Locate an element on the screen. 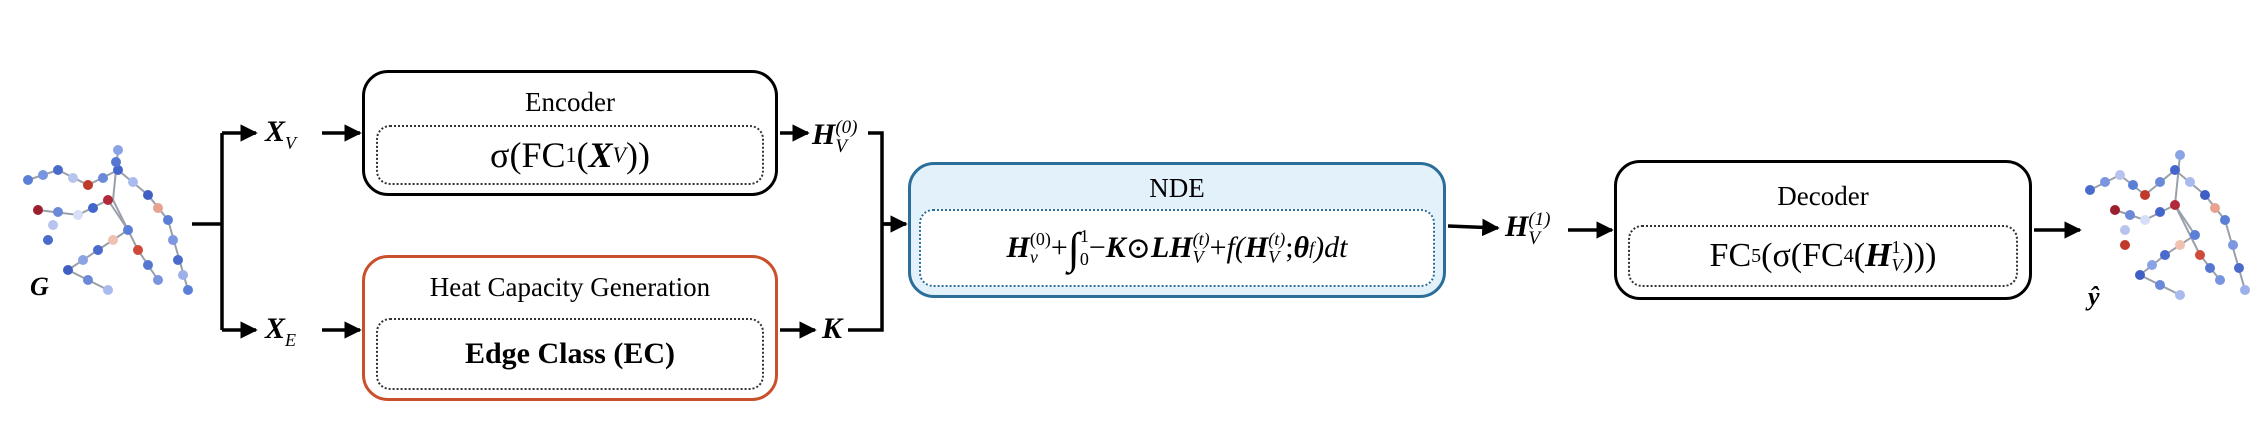 The height and width of the screenshot is (438, 2264). k-label: K is located at coordinates (832, 328).